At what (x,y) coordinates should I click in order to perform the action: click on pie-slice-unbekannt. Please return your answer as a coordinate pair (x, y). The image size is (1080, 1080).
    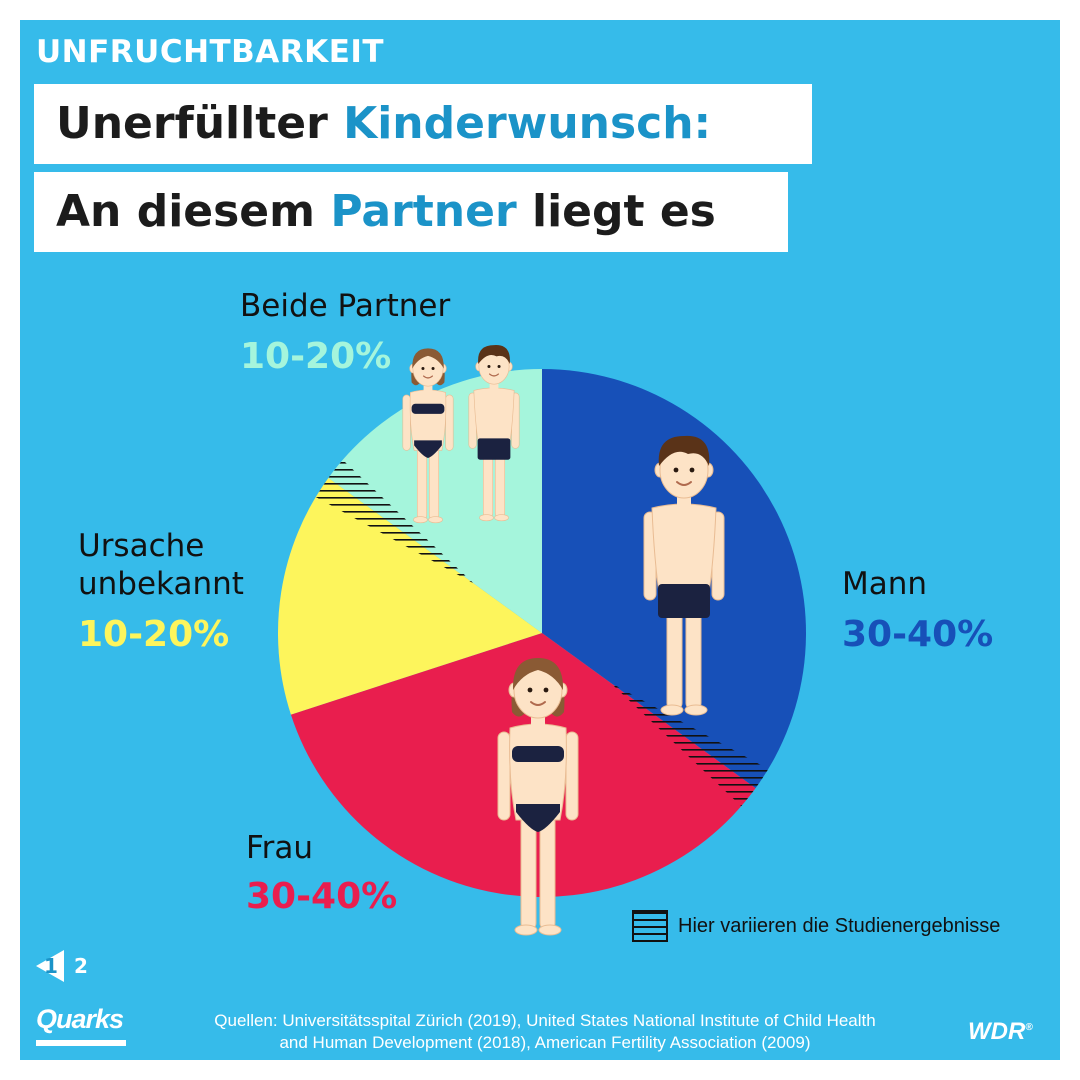
    Looking at the image, I should click on (410, 596).